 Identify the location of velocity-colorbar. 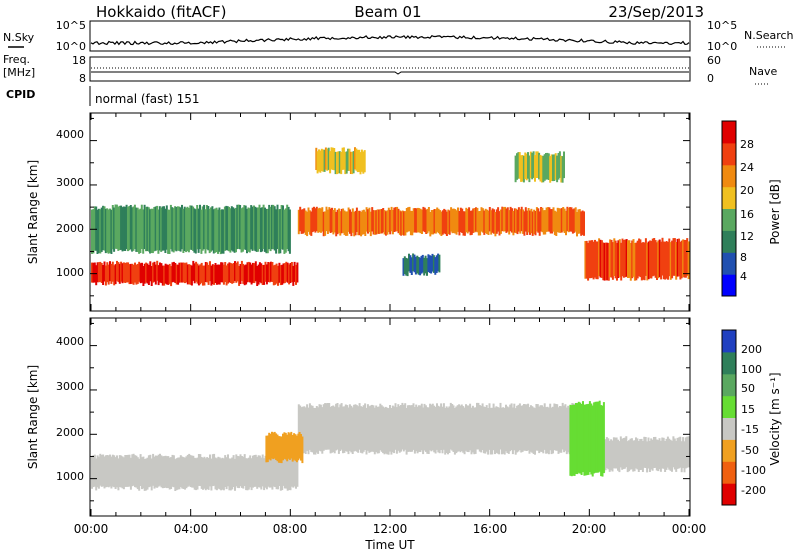
(729, 417).